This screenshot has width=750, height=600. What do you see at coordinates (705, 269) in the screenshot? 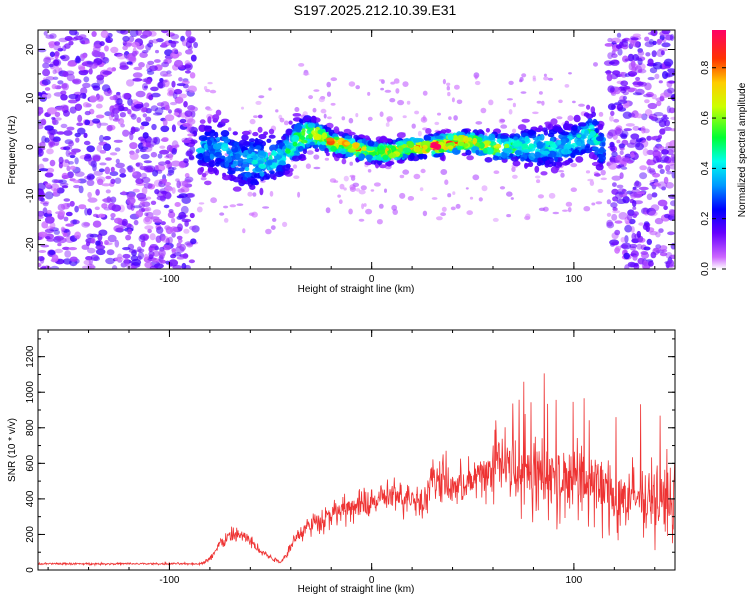
I see `colorbar-tick-label: 0.0` at bounding box center [705, 269].